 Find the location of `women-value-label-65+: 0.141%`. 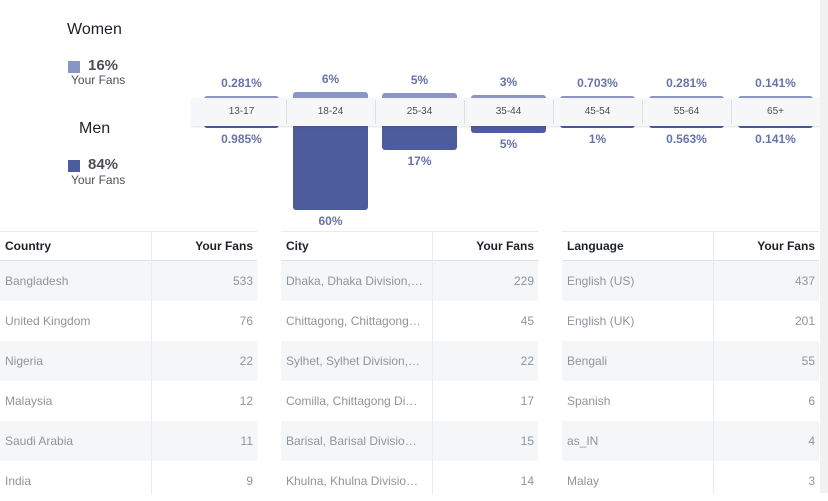

women-value-label-65+: 0.141% is located at coordinates (775, 83).